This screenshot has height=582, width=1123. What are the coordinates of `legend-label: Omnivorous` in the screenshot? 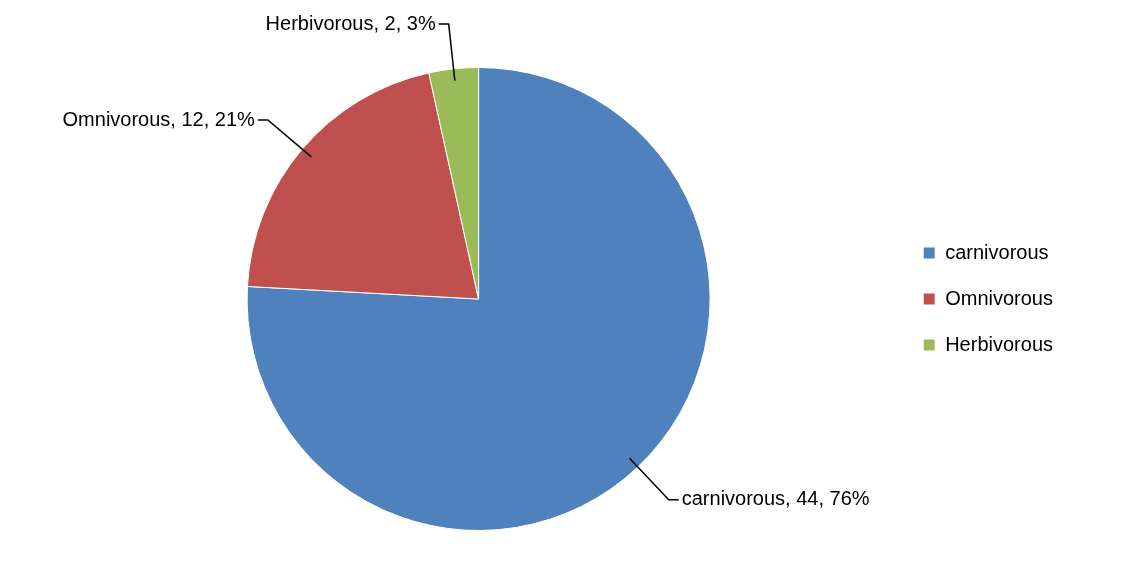 It's located at (999, 297).